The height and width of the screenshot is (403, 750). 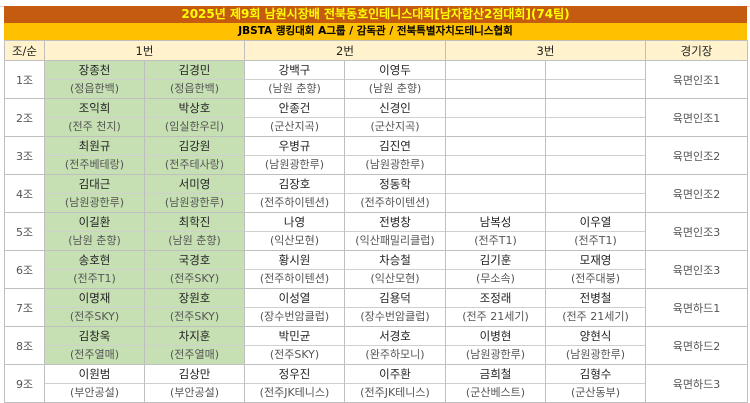 I want to click on player-name: 이병현, so click(x=495, y=336).